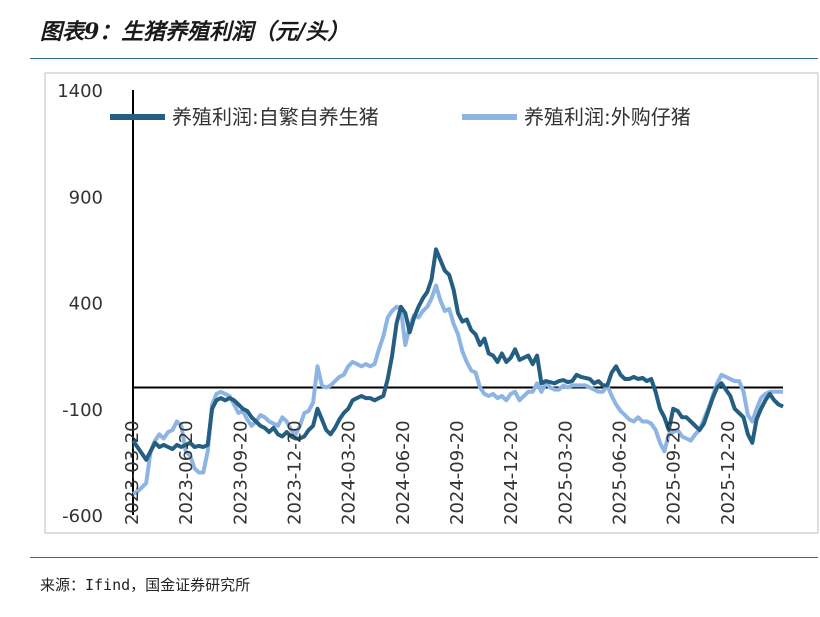 The width and height of the screenshot is (820, 617). What do you see at coordinates (145, 585) in the screenshot?
I see `source-note: 来源：Ifind，国金证券研究所` at bounding box center [145, 585].